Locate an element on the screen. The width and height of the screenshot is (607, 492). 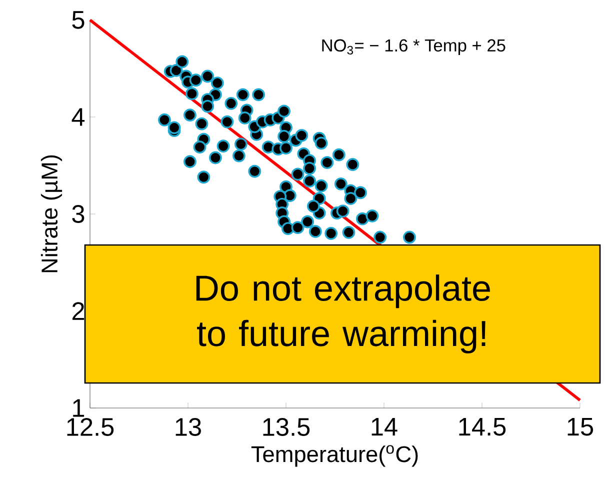
annotation: NO$_{3}$= − 1.6 * Temp + 25 is located at coordinates (414, 47).